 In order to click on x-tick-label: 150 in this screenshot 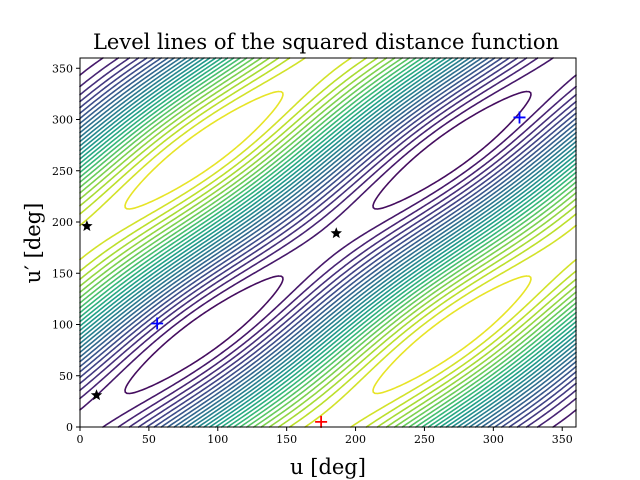, I will do `click(286, 439)`.